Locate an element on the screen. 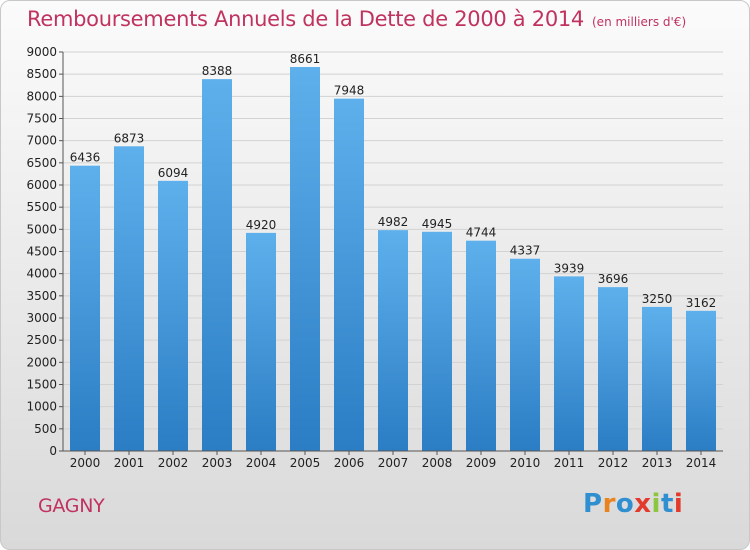 This screenshot has width=750, height=550. y-tick-label: 0 is located at coordinates (53, 451).